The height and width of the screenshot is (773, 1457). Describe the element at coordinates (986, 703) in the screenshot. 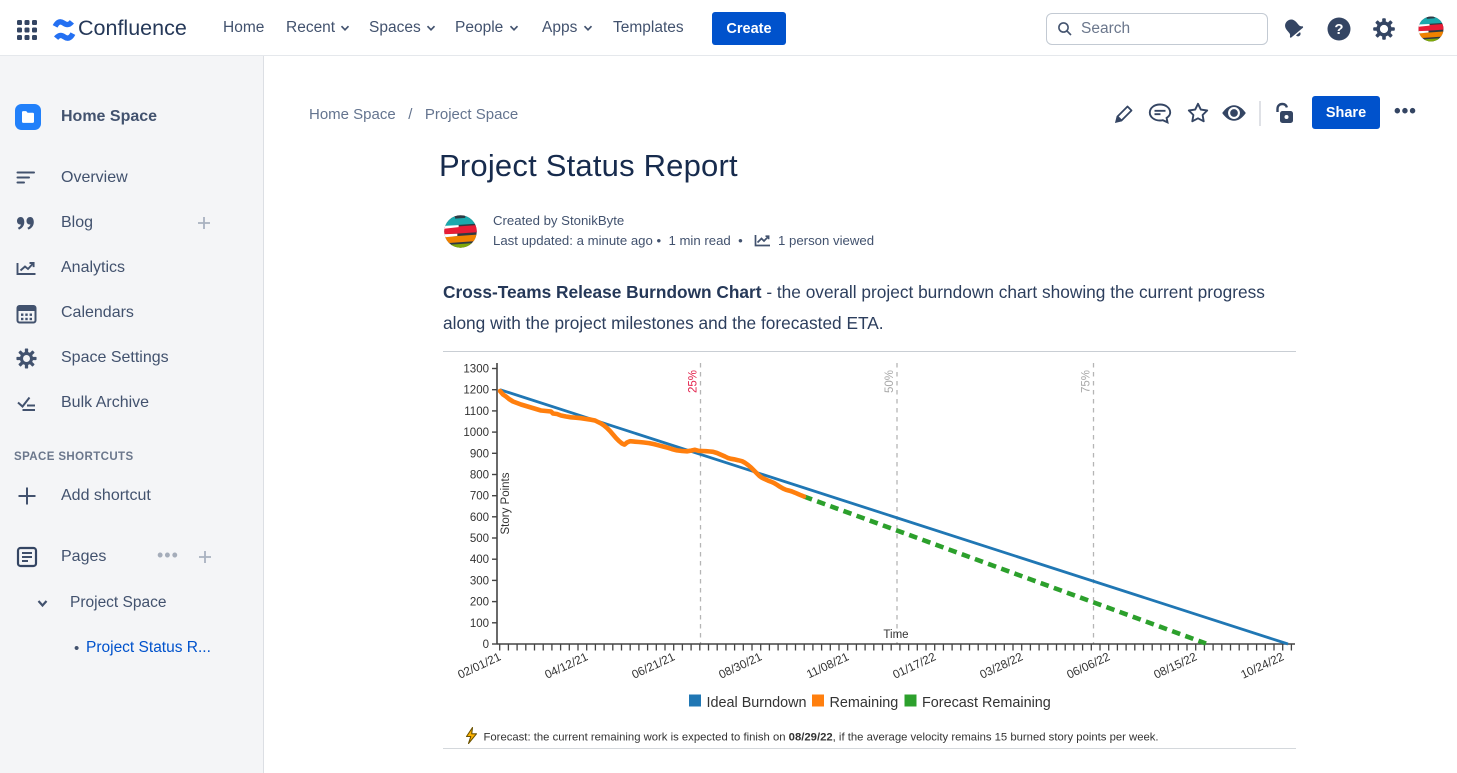

I see `svg-text: Forecast Remaining` at that location.